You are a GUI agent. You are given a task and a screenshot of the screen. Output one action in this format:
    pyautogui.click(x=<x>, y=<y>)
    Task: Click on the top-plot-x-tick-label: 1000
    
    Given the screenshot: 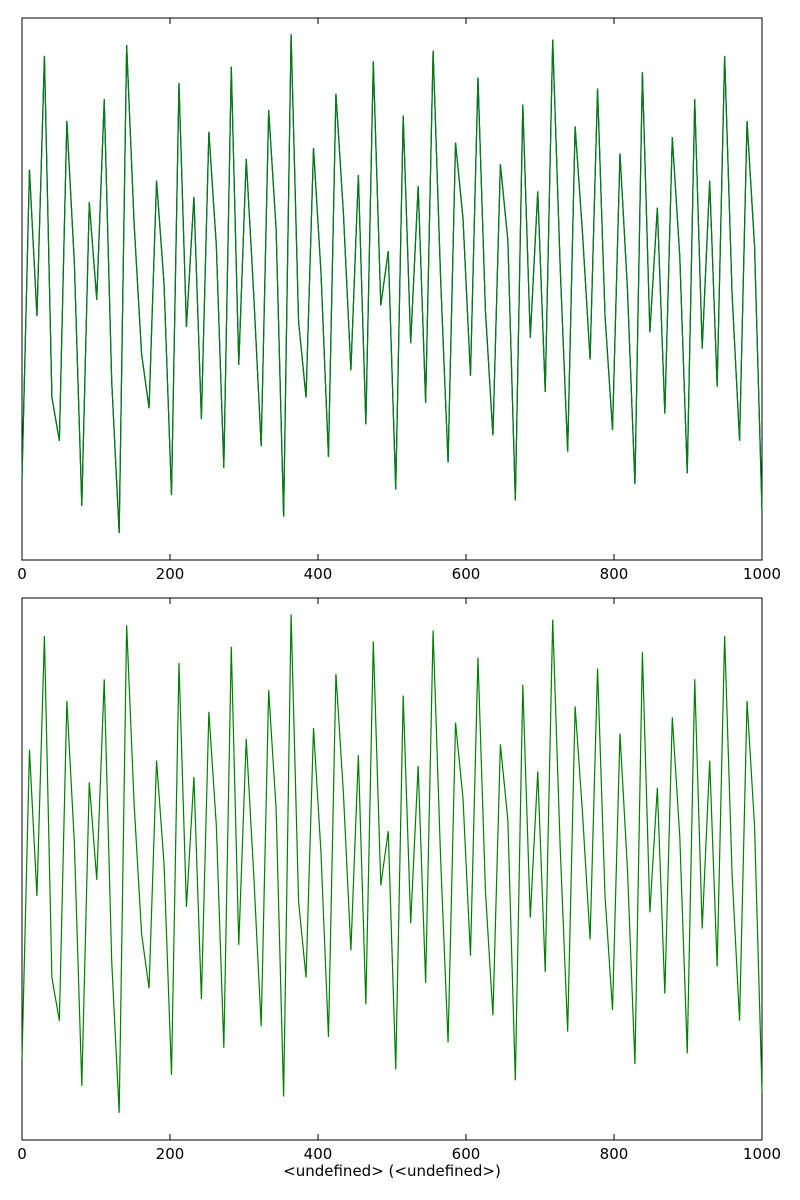 What is the action you would take?
    pyautogui.click(x=762, y=574)
    